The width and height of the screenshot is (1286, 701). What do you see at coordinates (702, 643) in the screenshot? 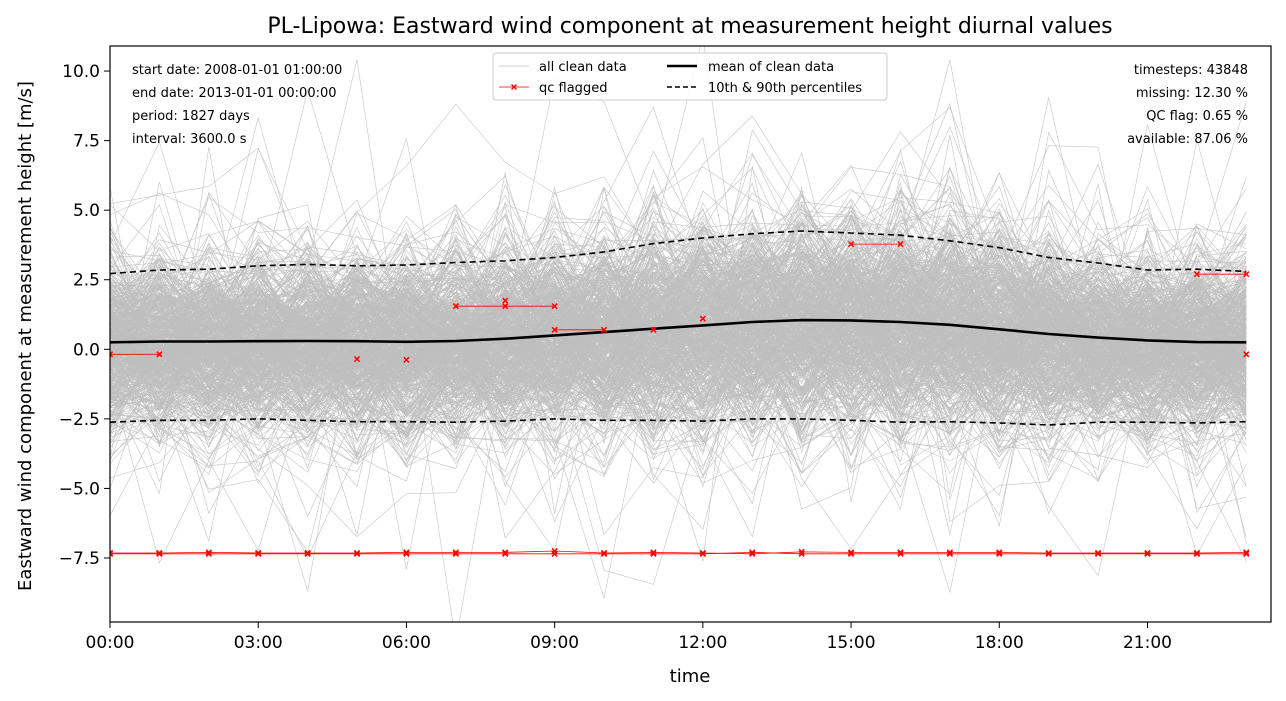
I see `x-tick-label: 12:00` at bounding box center [702, 643].